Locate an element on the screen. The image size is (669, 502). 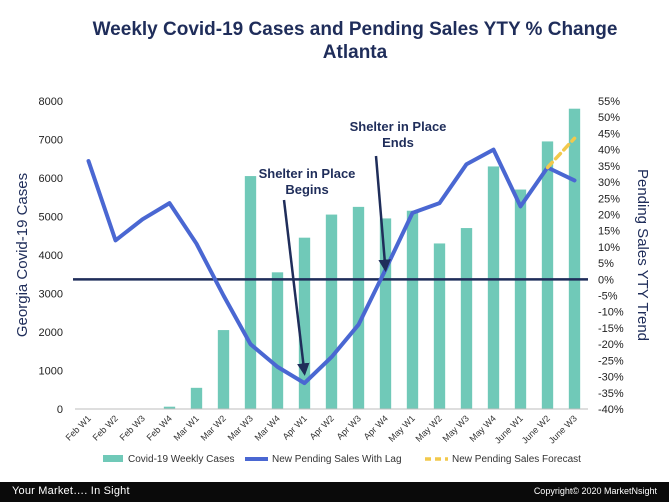
footer-tagline: Your Market…. In Sight is located at coordinates (71, 491).